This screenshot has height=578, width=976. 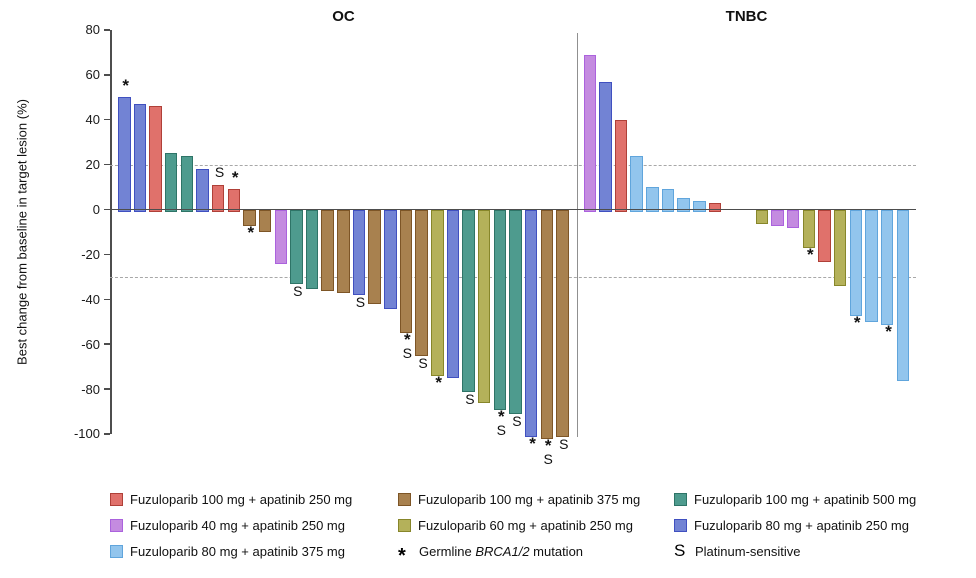 I want to click on legend-label: Fuzuloparib 80 mg + apatinib 375 mg, so click(x=237, y=551).